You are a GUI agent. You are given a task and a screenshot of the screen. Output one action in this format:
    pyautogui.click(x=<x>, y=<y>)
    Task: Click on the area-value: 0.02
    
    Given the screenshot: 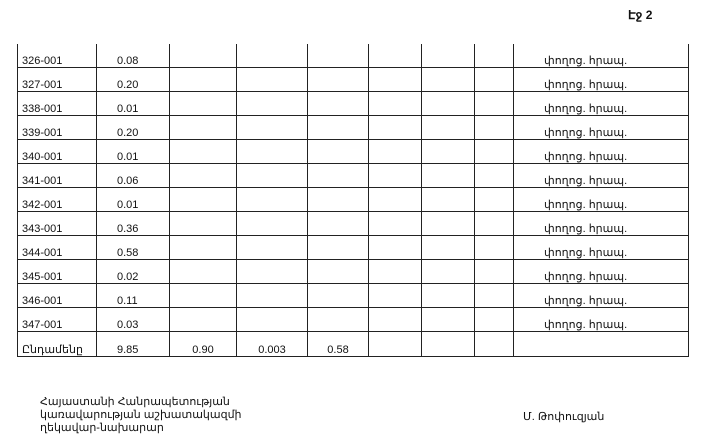 What is the action you would take?
    pyautogui.click(x=133, y=271)
    